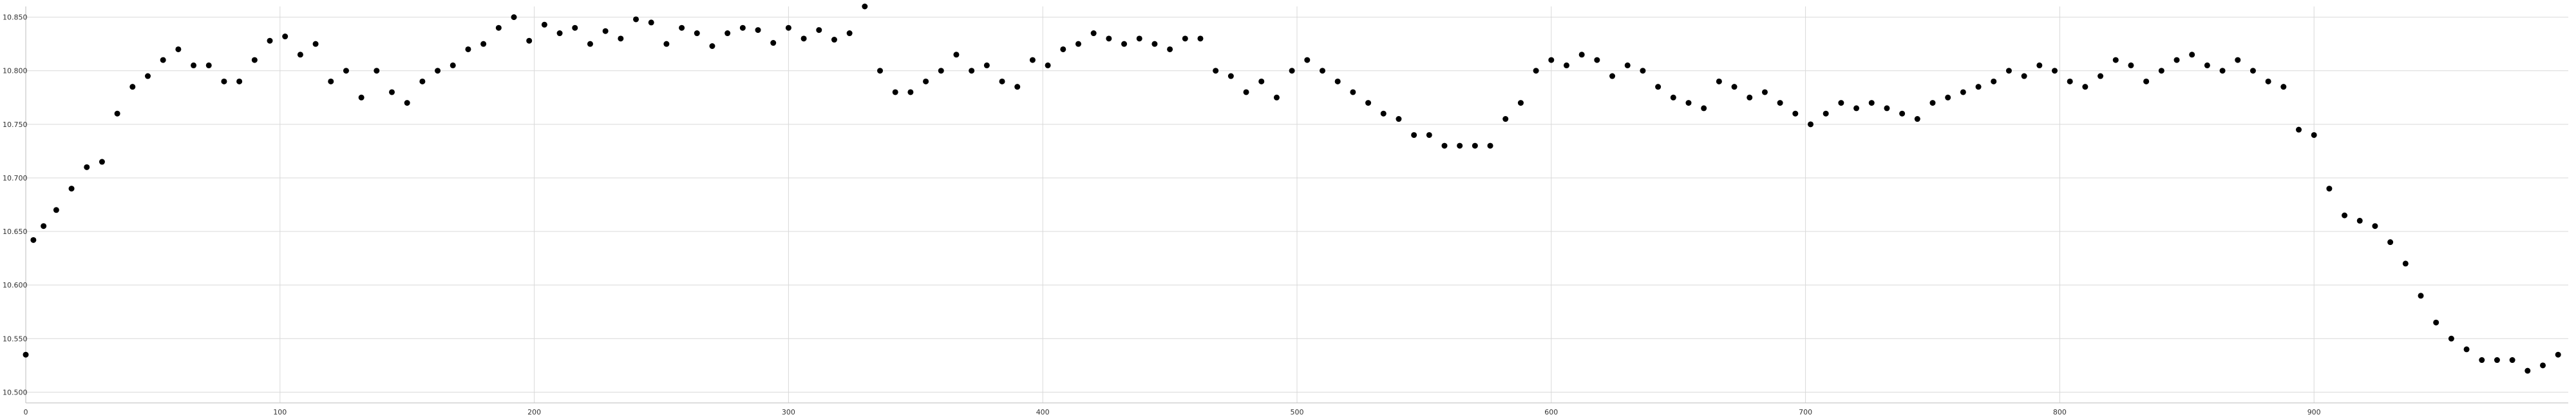 This screenshot has height=419, width=2576. What do you see at coordinates (15, 392) in the screenshot?
I see `y-tick-label: 10.500` at bounding box center [15, 392].